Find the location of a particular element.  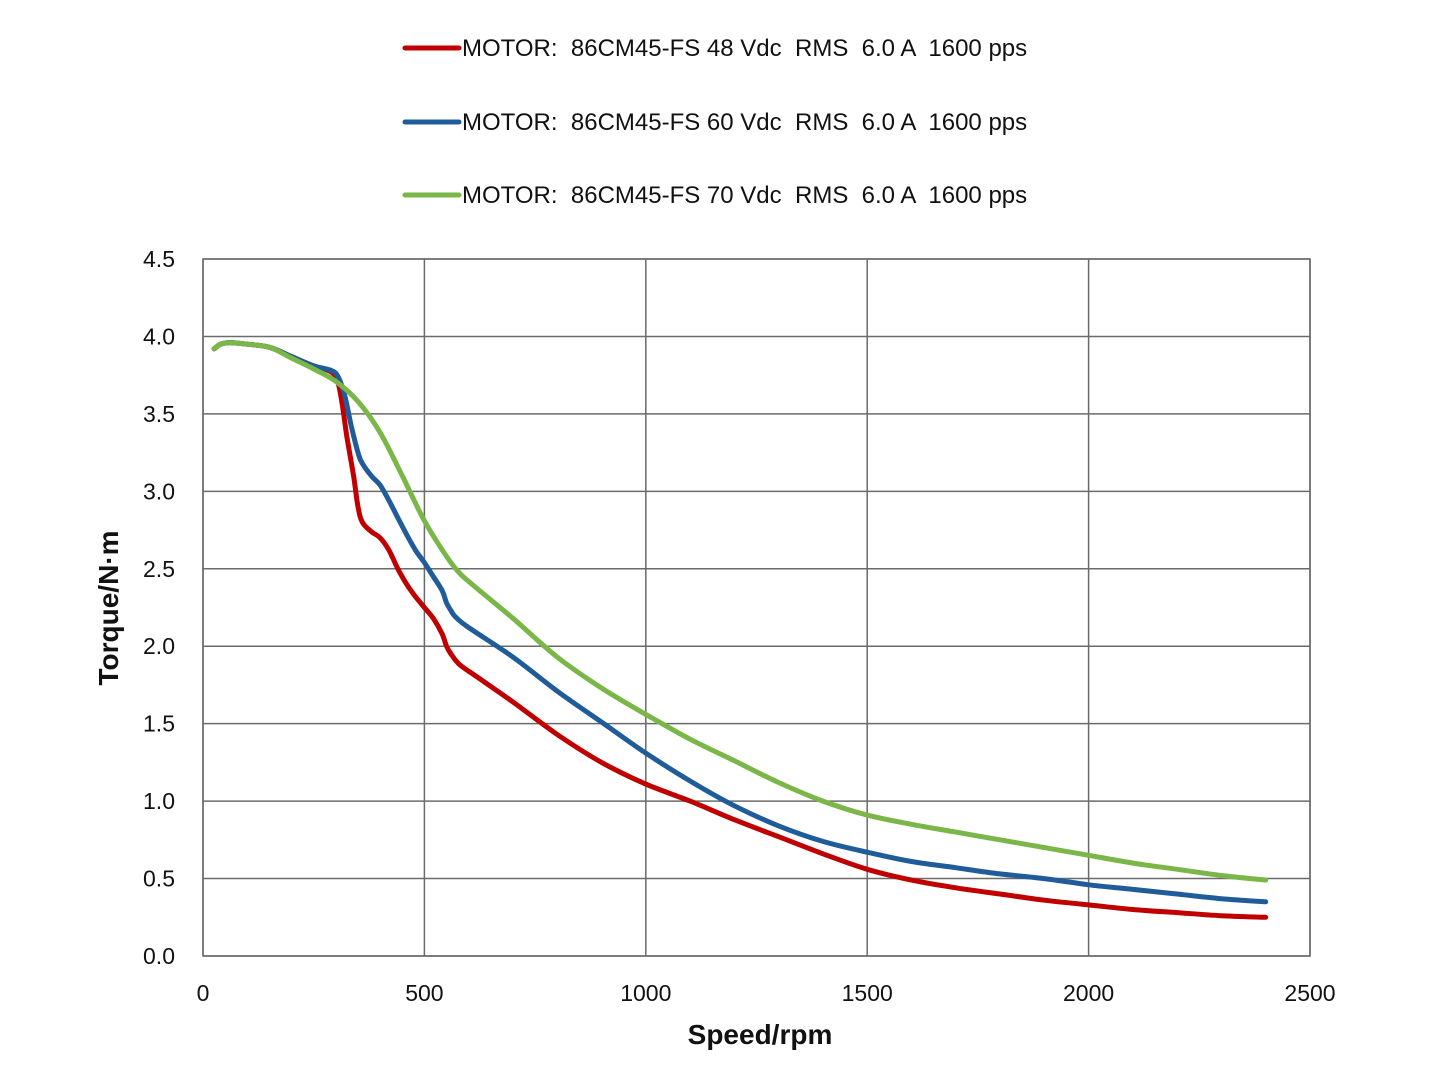

y-tick-label: 1.5 is located at coordinates (159, 724).